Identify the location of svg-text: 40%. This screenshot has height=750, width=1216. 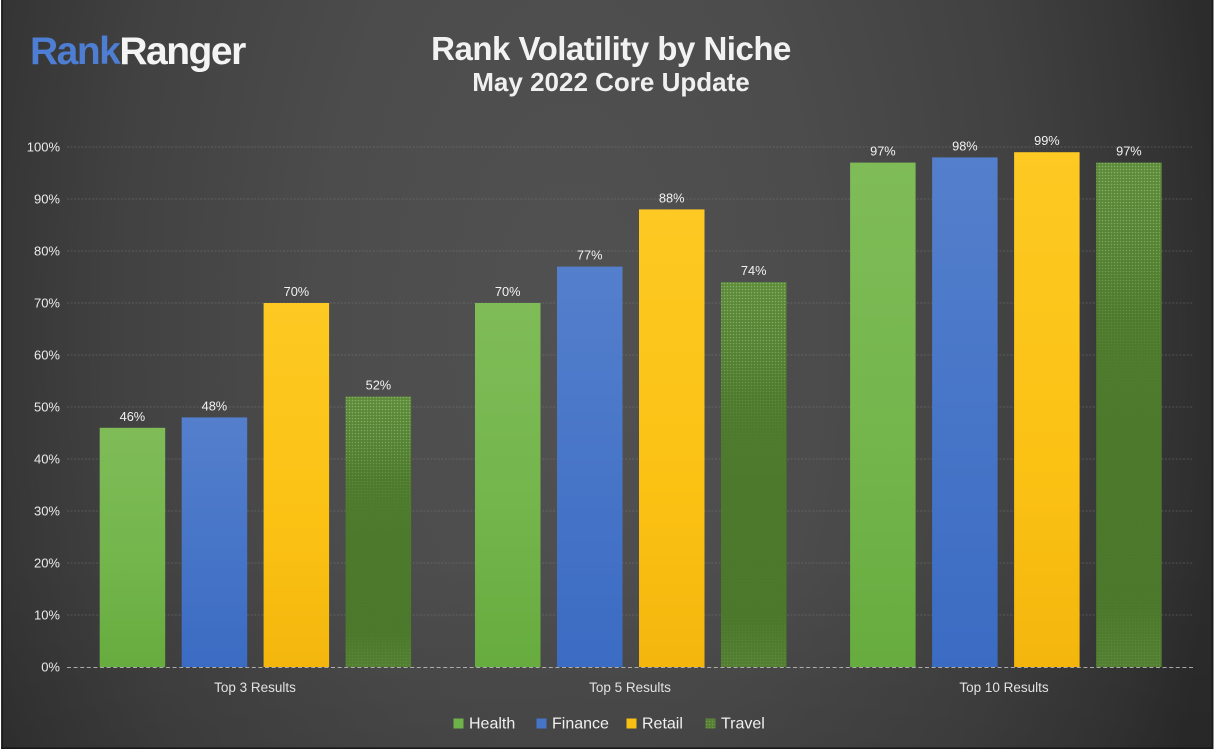
(47, 459).